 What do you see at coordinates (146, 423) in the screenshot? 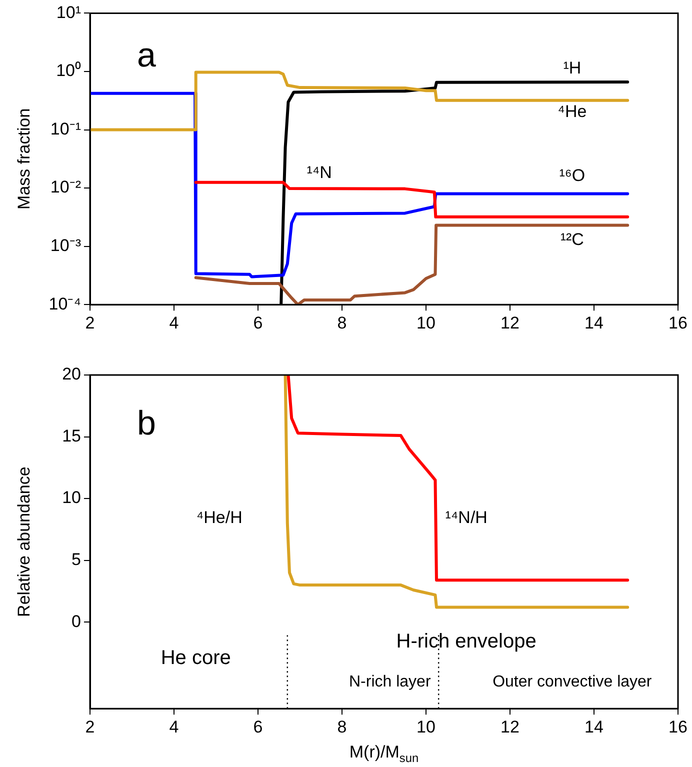
I see `annotation: b` at bounding box center [146, 423].